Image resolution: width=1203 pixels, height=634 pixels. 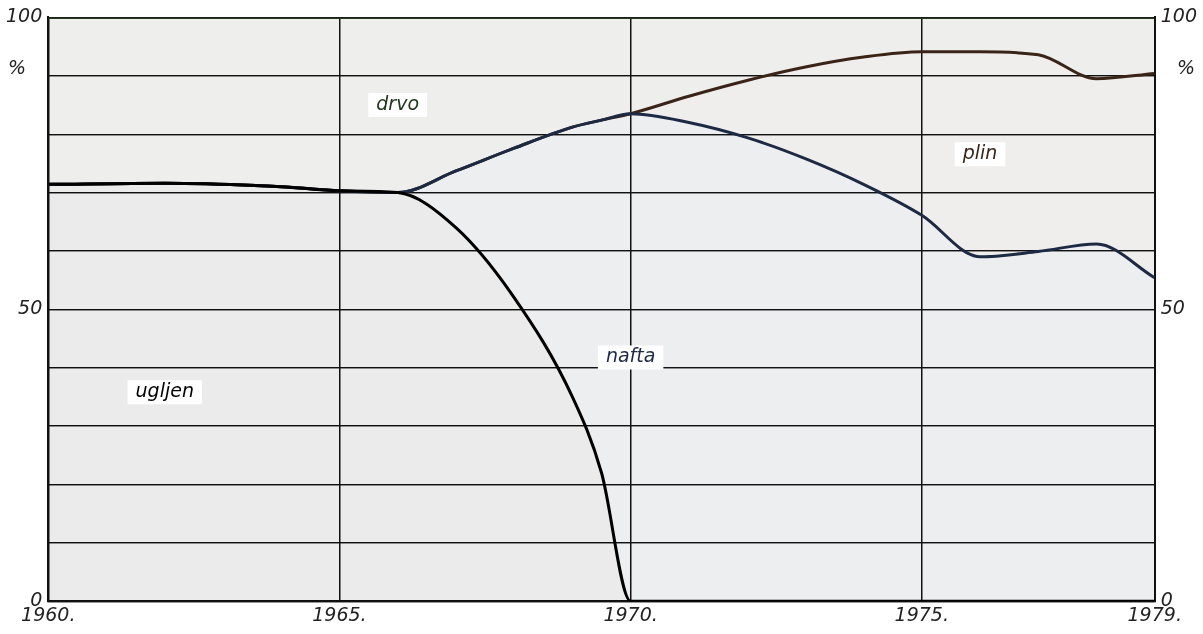 I want to click on y-tick-label: 100, so click(x=24, y=15).